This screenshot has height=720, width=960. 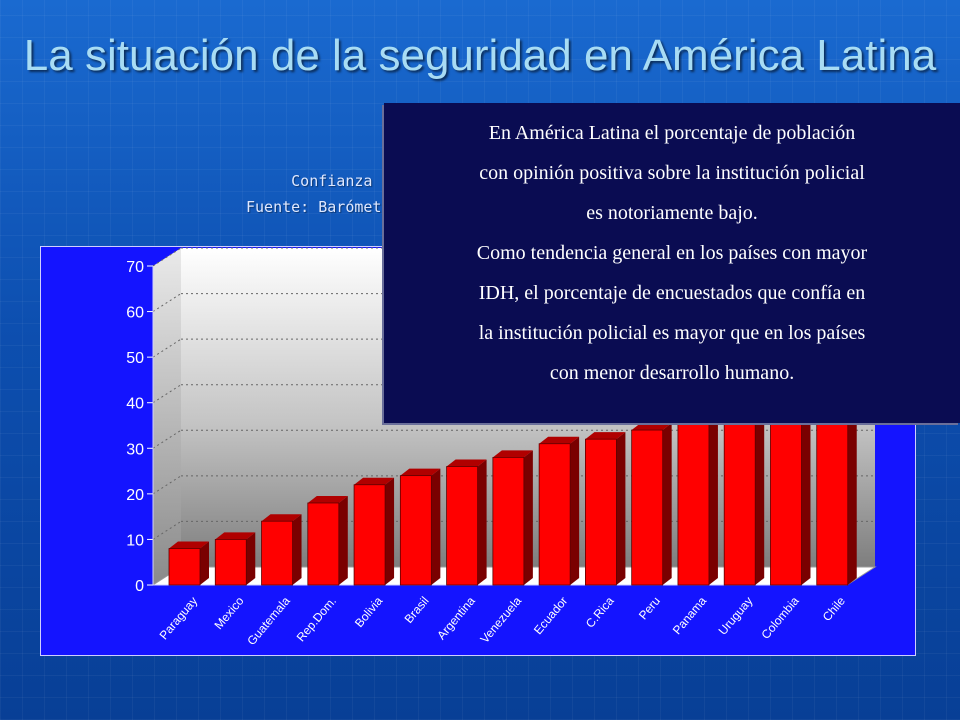 I want to click on y-tick-label: 0, so click(x=139, y=586).